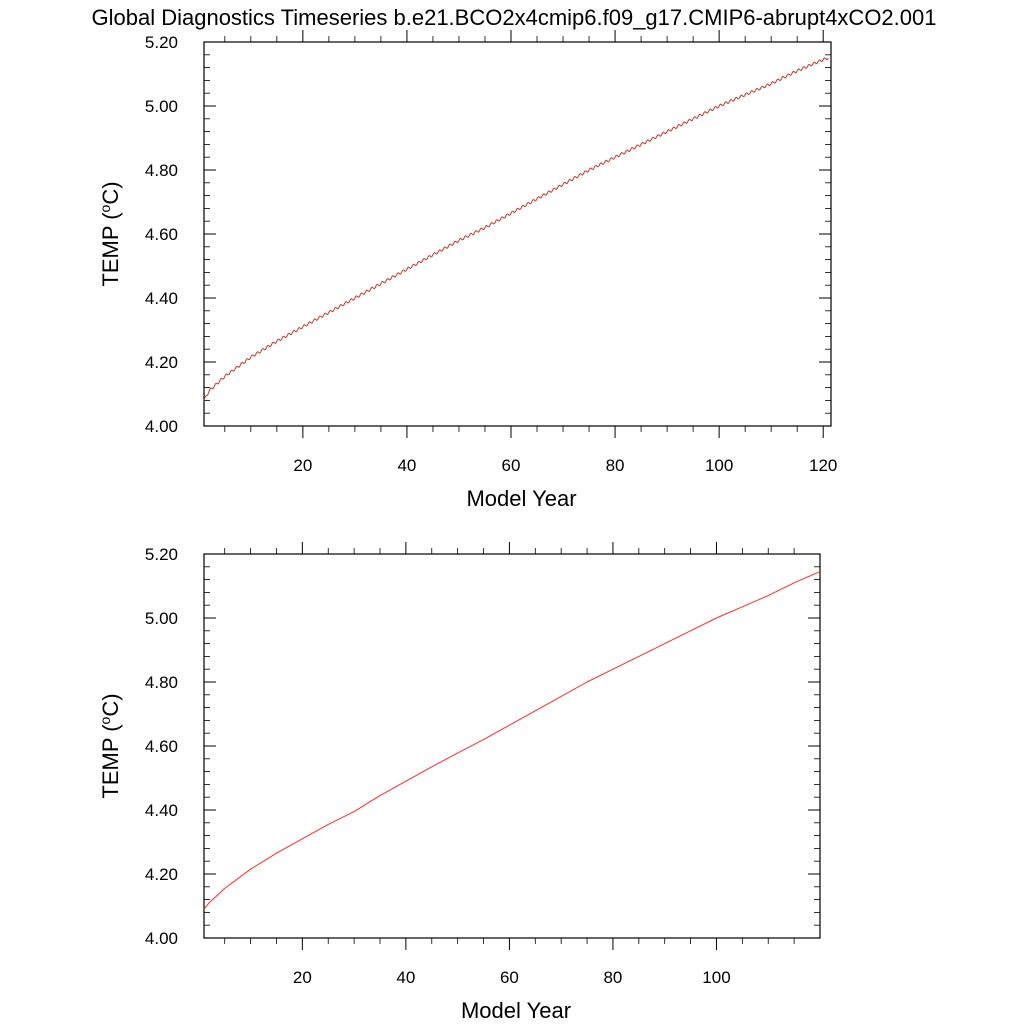 The height and width of the screenshot is (1024, 1024). Describe the element at coordinates (823, 465) in the screenshot. I see `x-tick-label: 120` at that location.